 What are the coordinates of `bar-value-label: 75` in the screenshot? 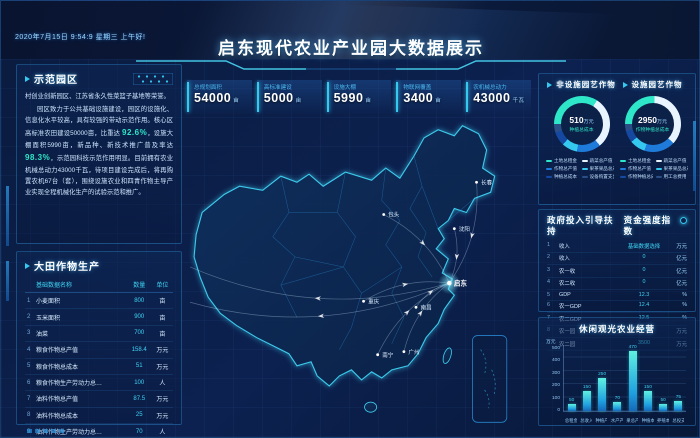 It's located at (678, 398).